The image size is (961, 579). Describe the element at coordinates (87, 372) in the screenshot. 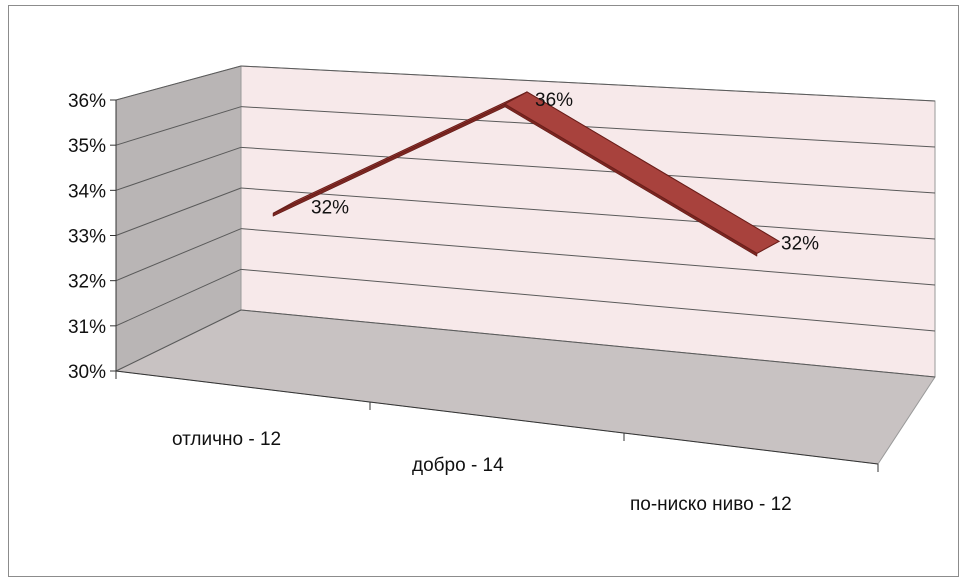

I see `y-tick-label: 30%` at that location.